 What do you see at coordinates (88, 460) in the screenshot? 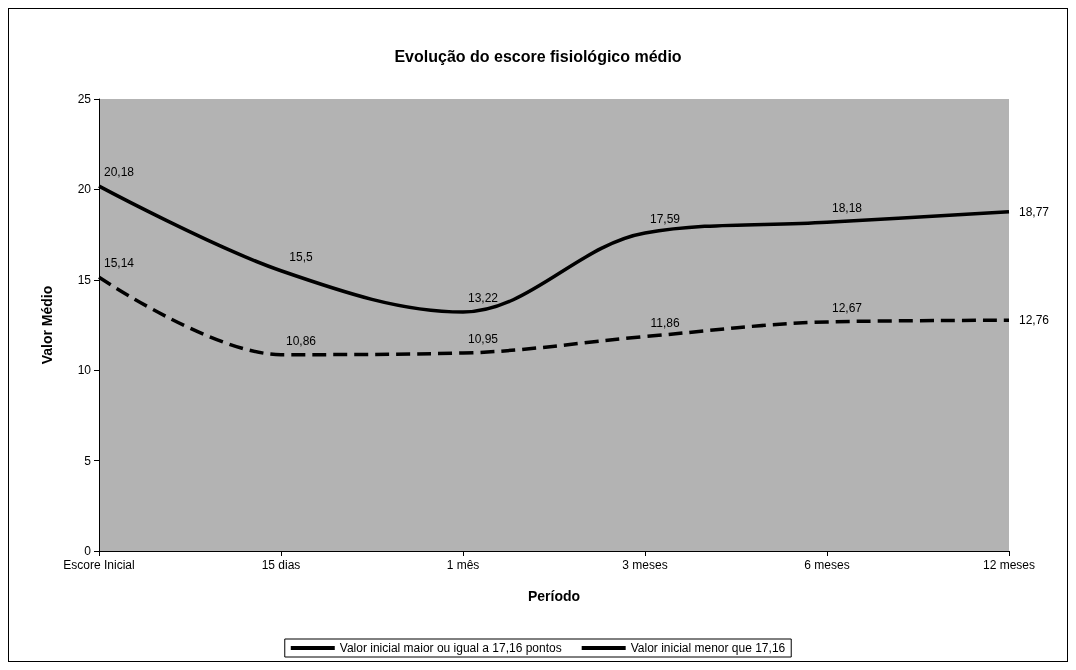
I see `y-tick-label: 5` at bounding box center [88, 460].